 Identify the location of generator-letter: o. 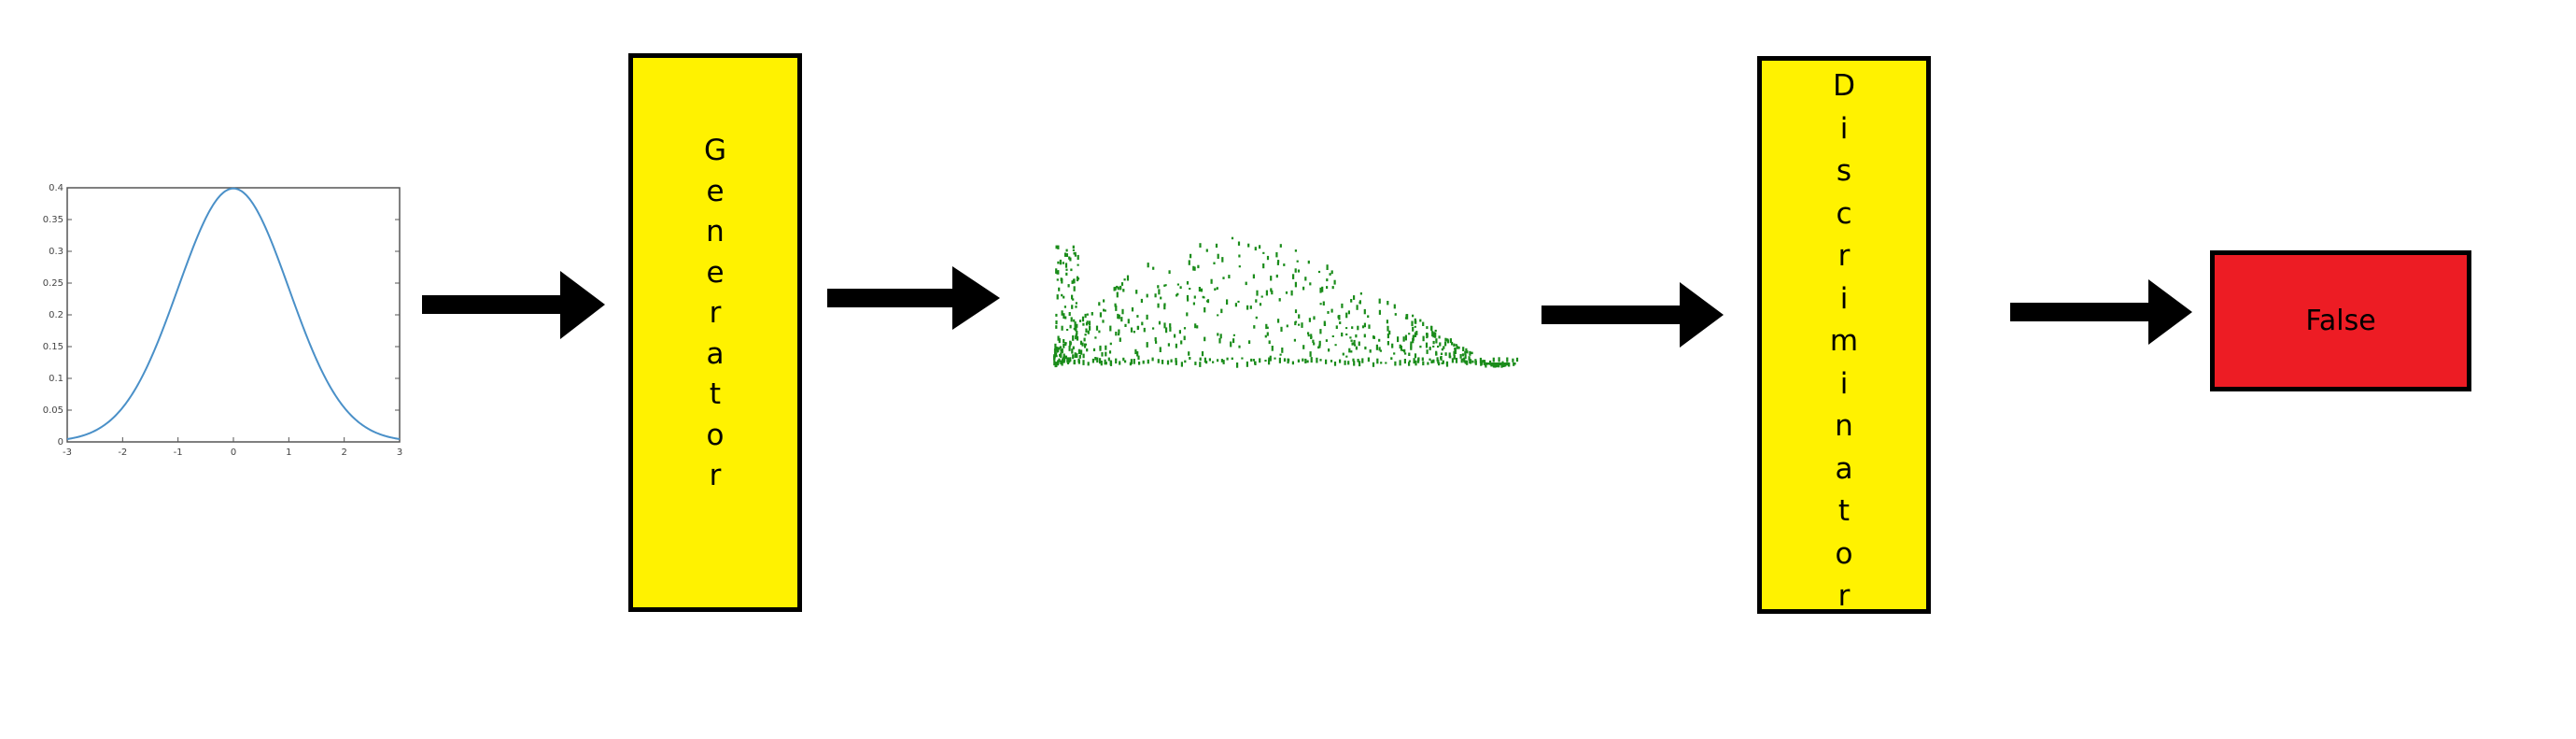
(715, 435).